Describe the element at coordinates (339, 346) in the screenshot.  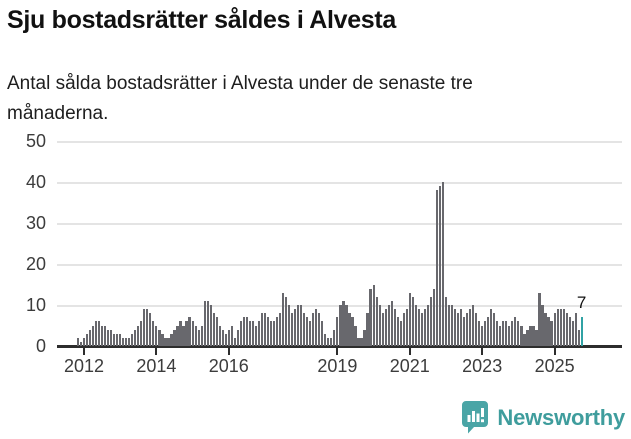
I see `x-axis-line` at that location.